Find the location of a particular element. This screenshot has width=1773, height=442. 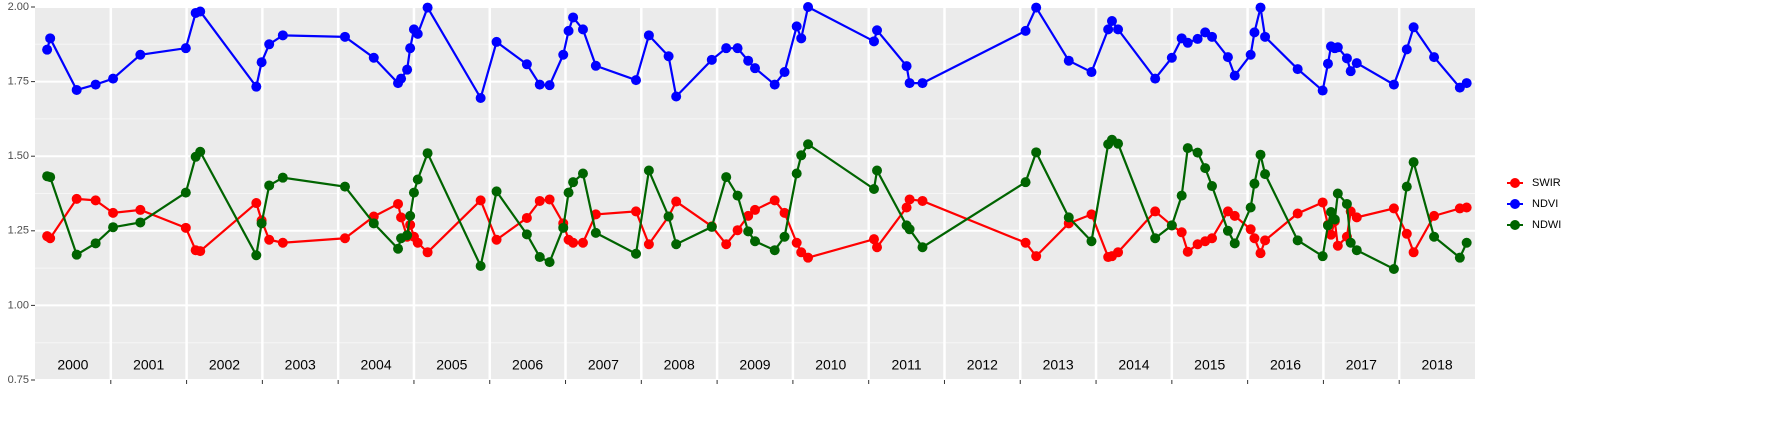

legend-label: SWIR is located at coordinates (1546, 183).